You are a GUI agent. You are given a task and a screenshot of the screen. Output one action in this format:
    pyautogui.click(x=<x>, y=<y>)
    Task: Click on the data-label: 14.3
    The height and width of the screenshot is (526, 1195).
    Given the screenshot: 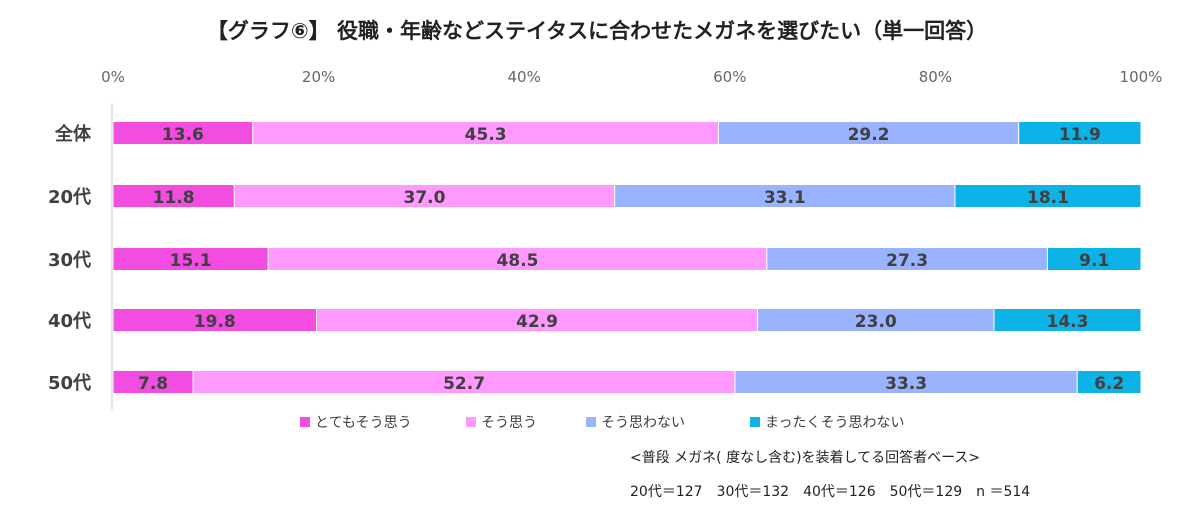 What is the action you would take?
    pyautogui.click(x=1068, y=322)
    